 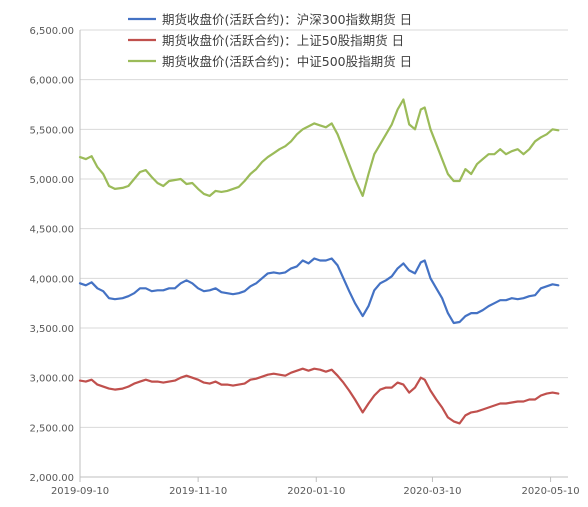 I want to click on y-tick-label: 3,000.00, so click(x=51, y=379).